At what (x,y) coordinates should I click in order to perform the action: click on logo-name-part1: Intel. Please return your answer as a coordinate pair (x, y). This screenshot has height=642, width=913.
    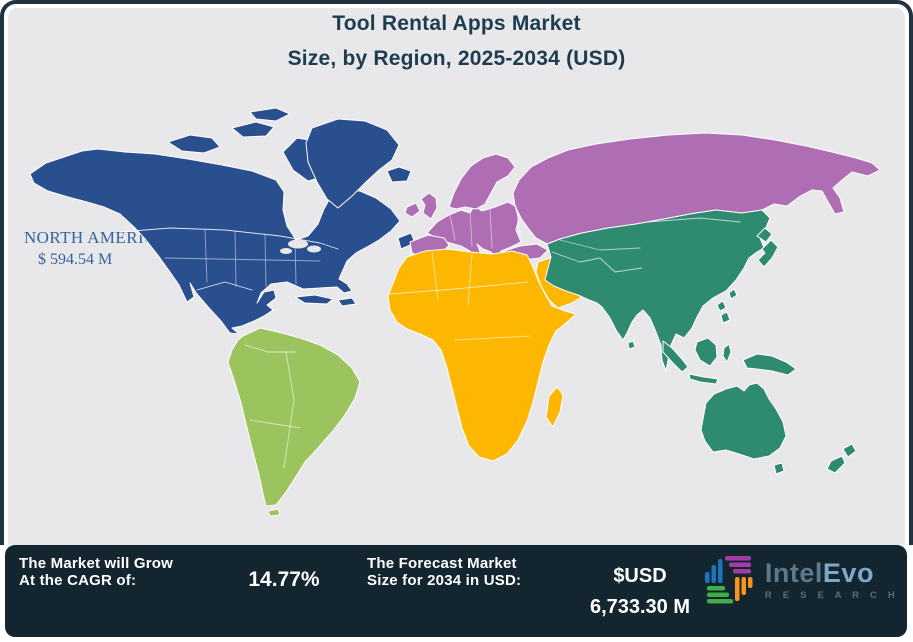
    Looking at the image, I should click on (793, 572).